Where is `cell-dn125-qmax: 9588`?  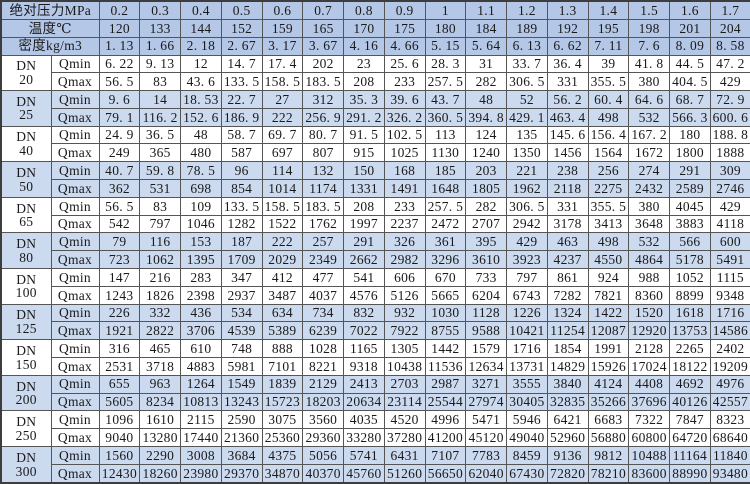 cell-dn125-qmax: 9588 is located at coordinates (486, 331).